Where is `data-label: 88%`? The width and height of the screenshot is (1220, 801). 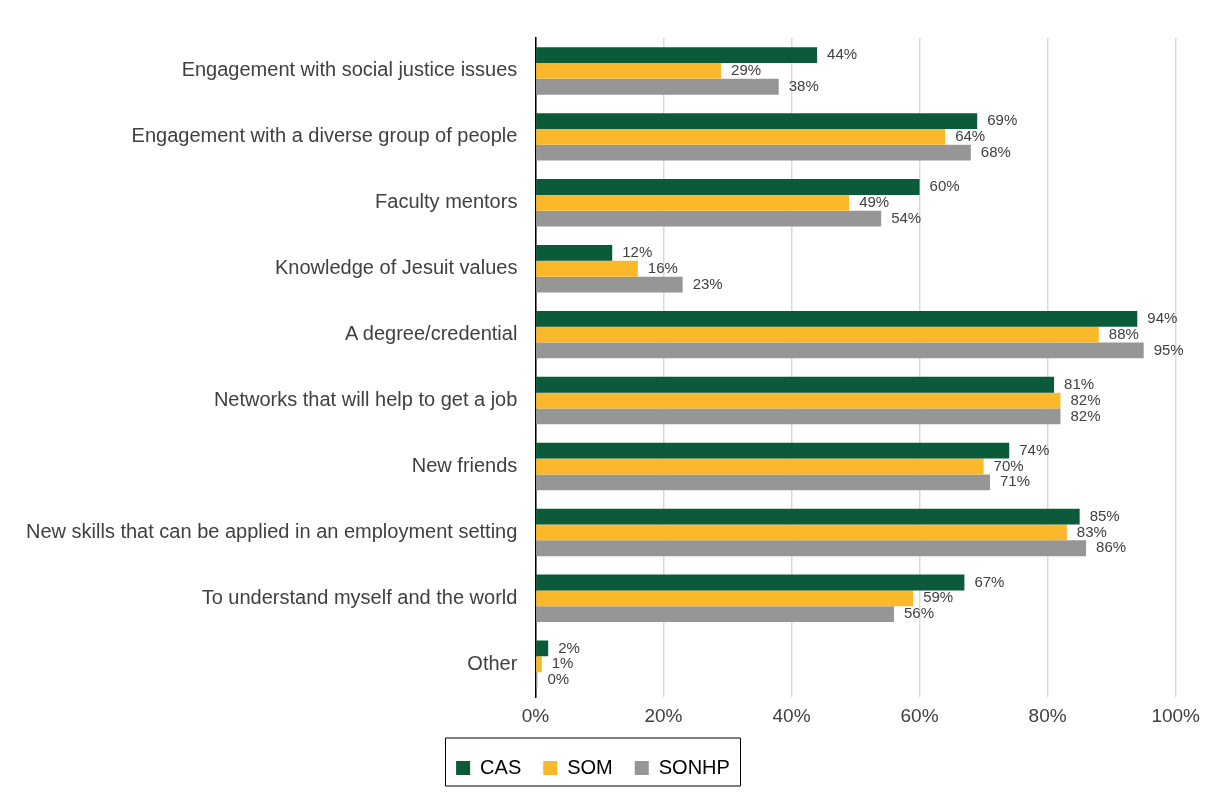 data-label: 88% is located at coordinates (1123, 333).